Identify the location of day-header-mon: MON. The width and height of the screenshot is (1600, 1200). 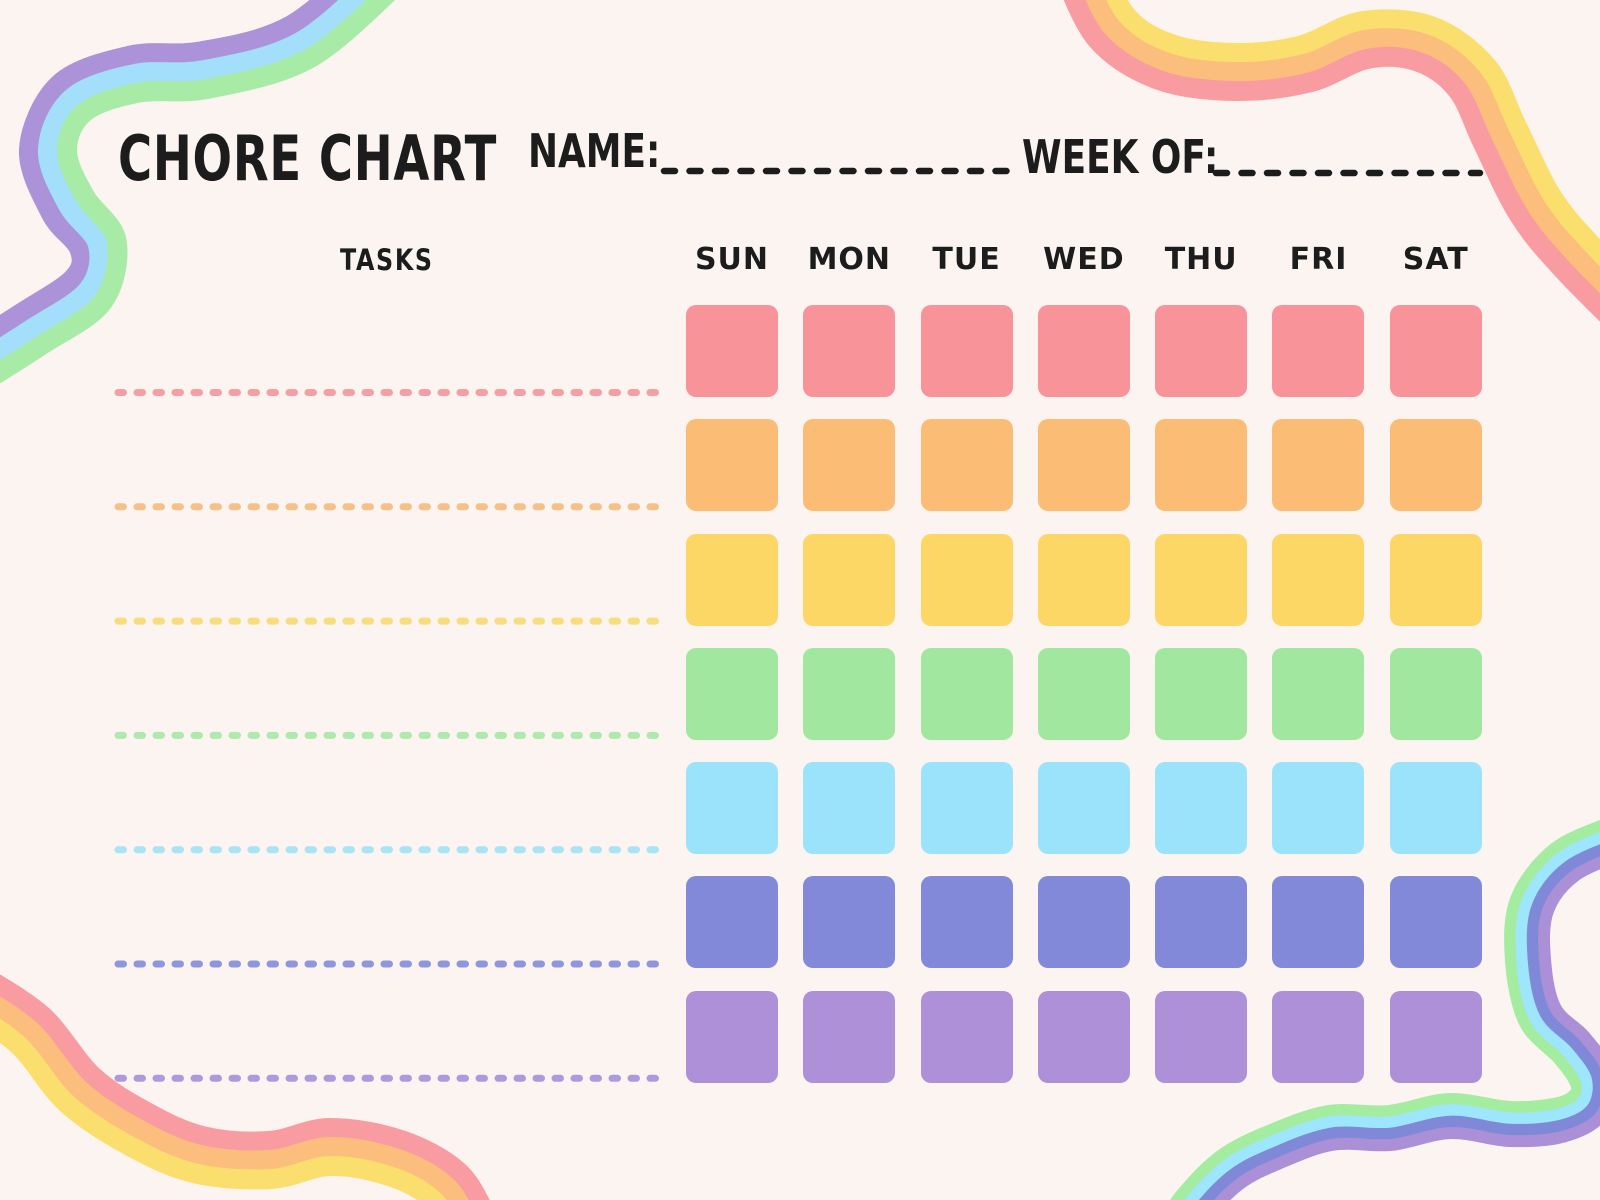
(849, 259).